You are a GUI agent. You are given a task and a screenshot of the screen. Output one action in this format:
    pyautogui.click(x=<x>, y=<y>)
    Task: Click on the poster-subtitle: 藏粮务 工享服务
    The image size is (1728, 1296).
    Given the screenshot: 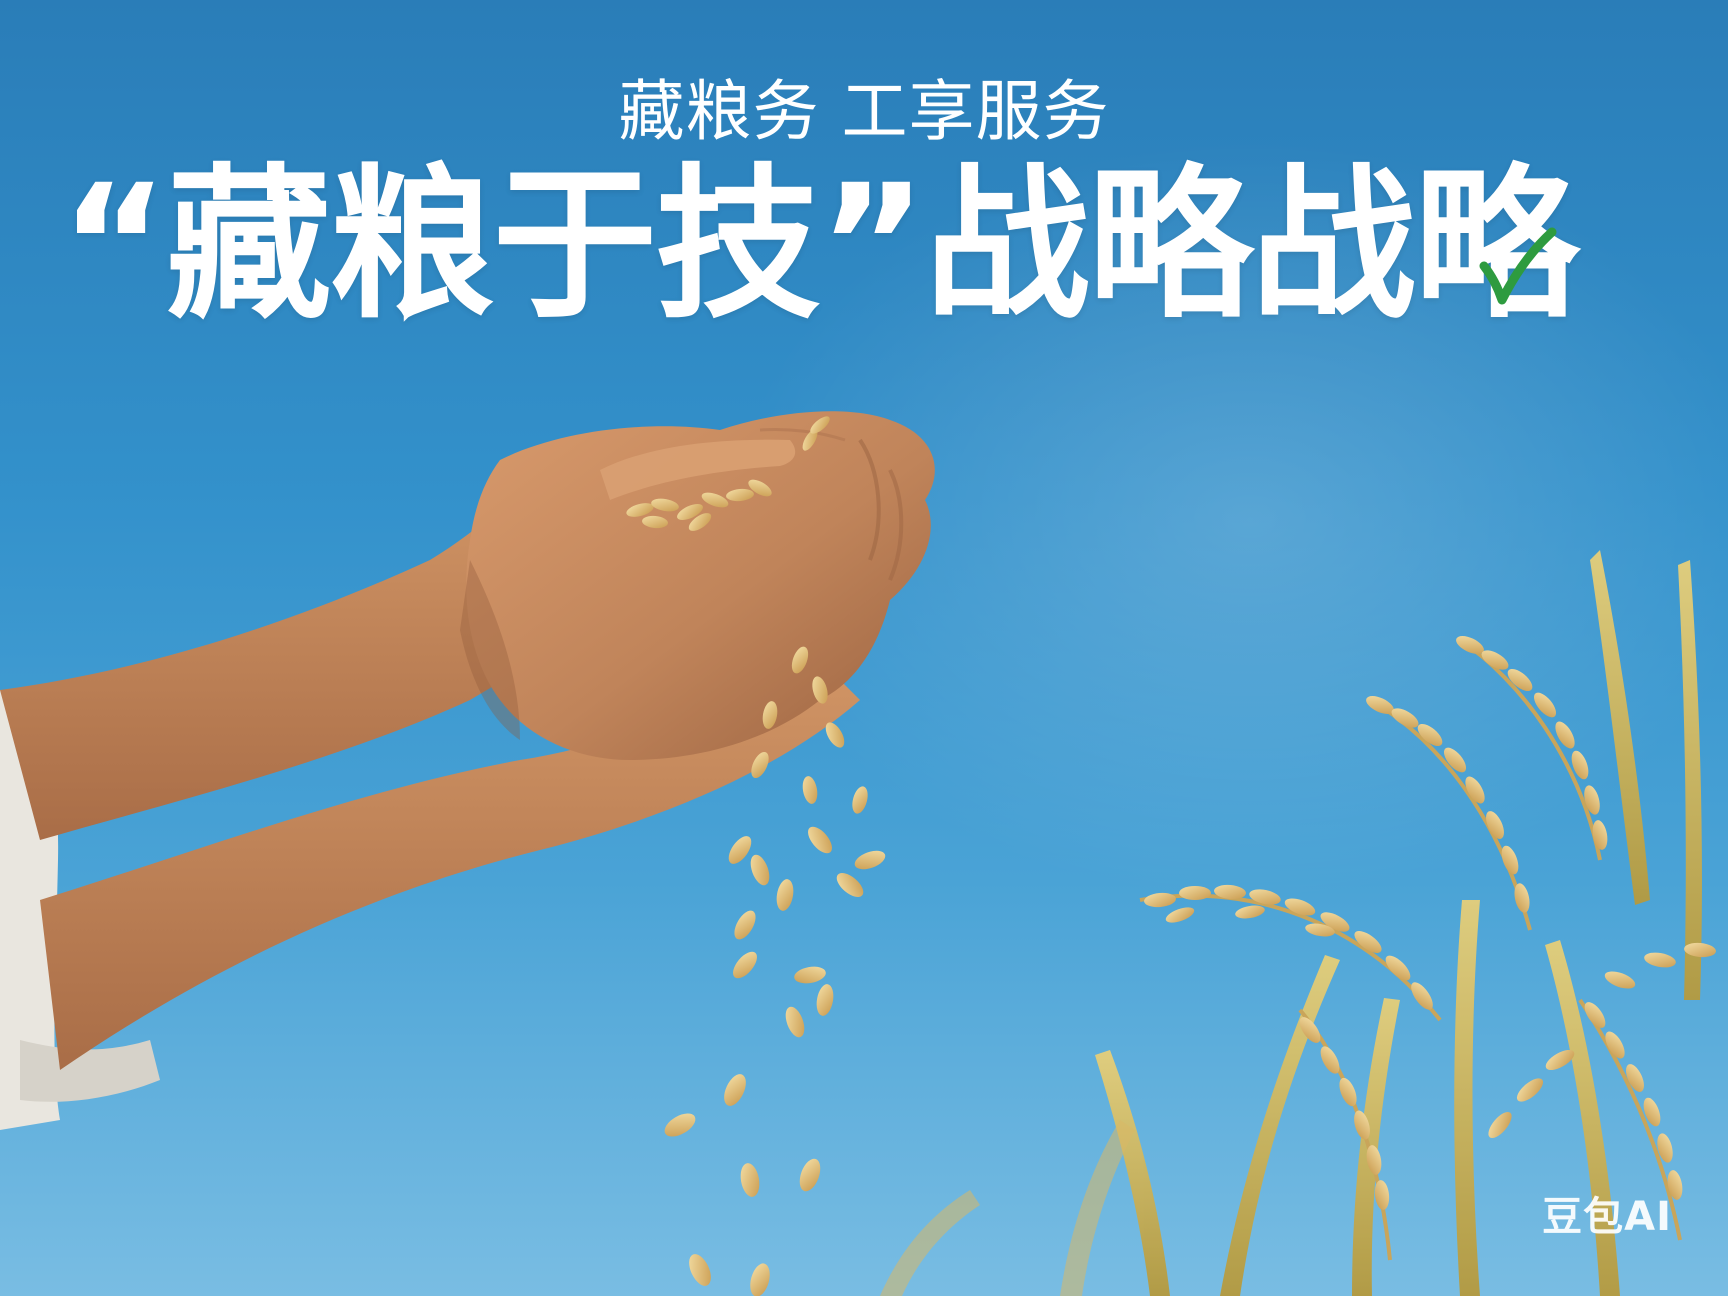 What is the action you would take?
    pyautogui.click(x=864, y=111)
    